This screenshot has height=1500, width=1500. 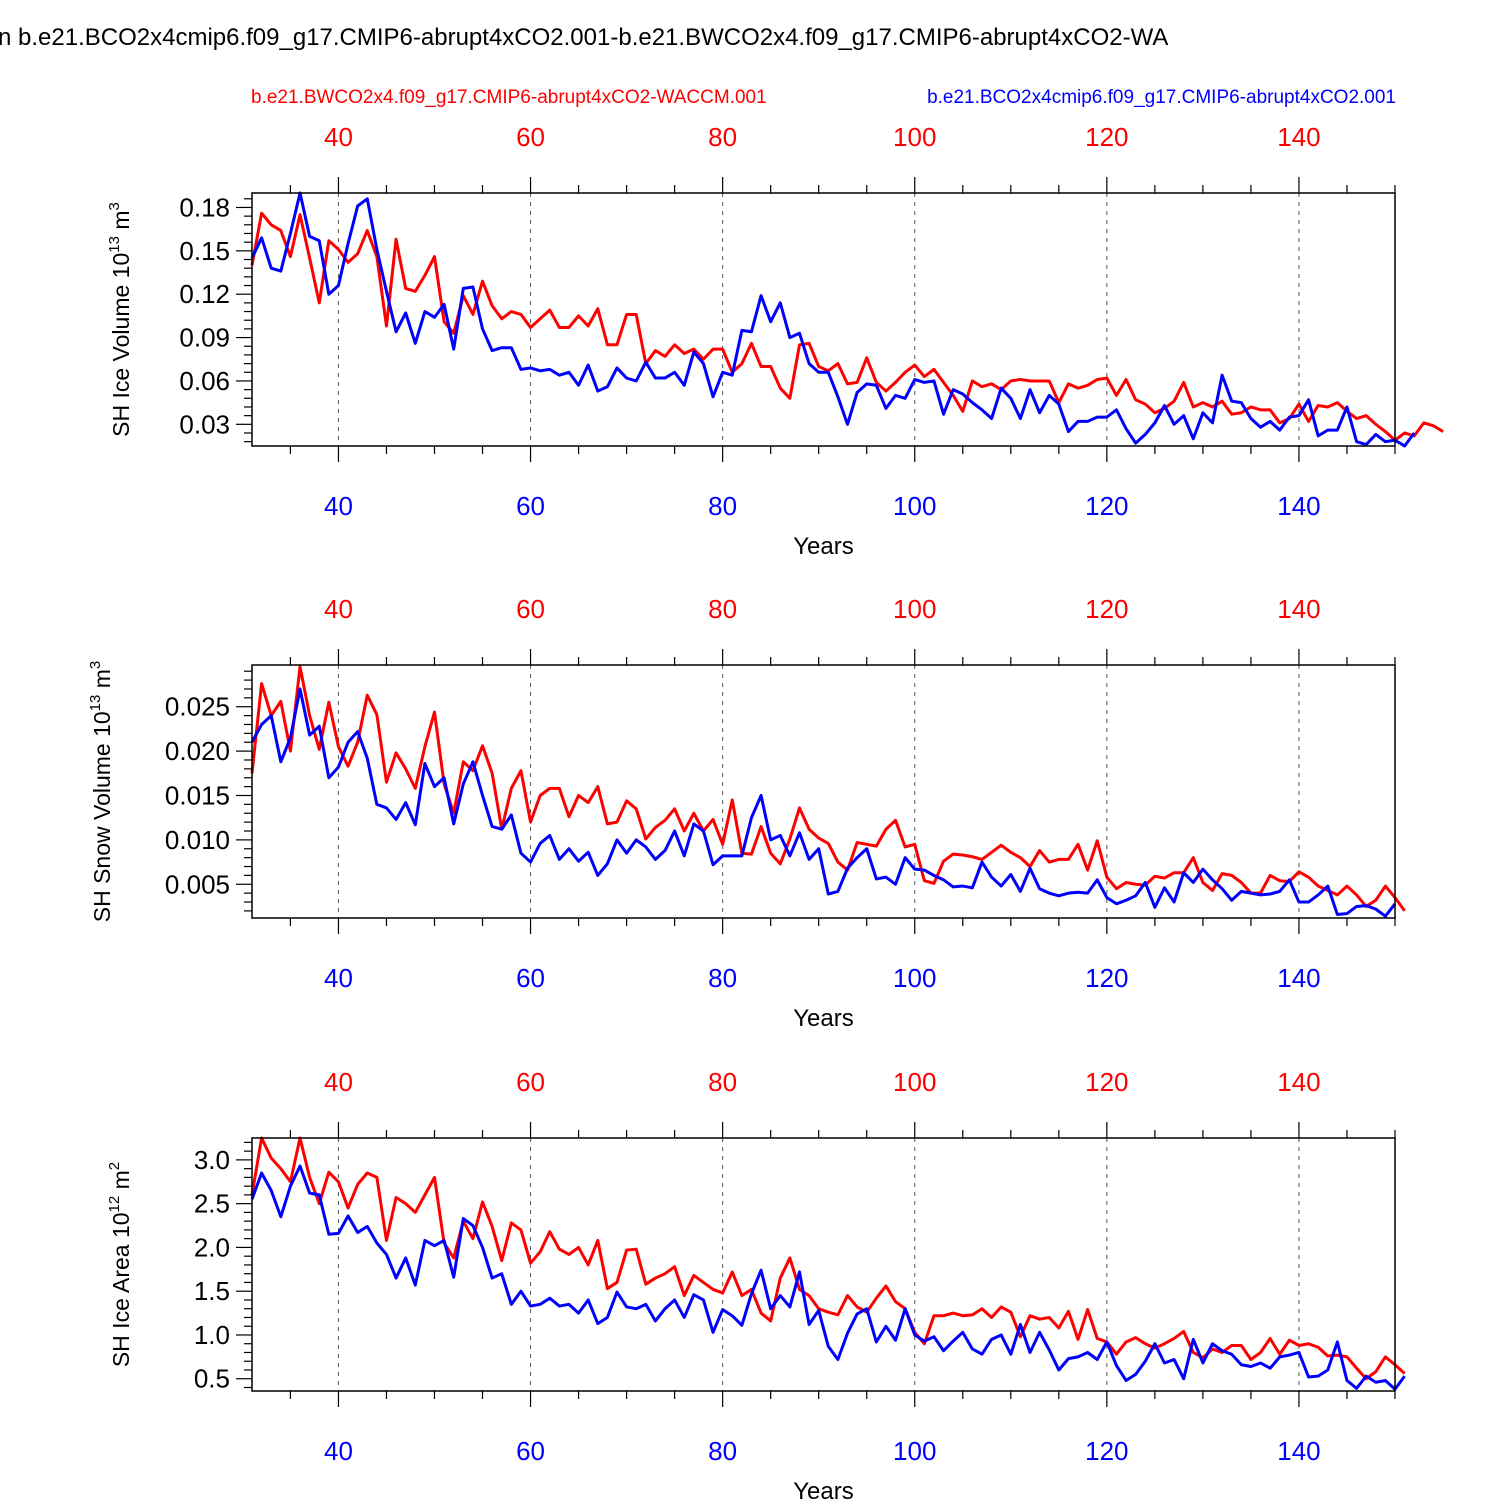 What do you see at coordinates (197, 884) in the screenshot?
I see `y-tick-label: 0.005` at bounding box center [197, 884].